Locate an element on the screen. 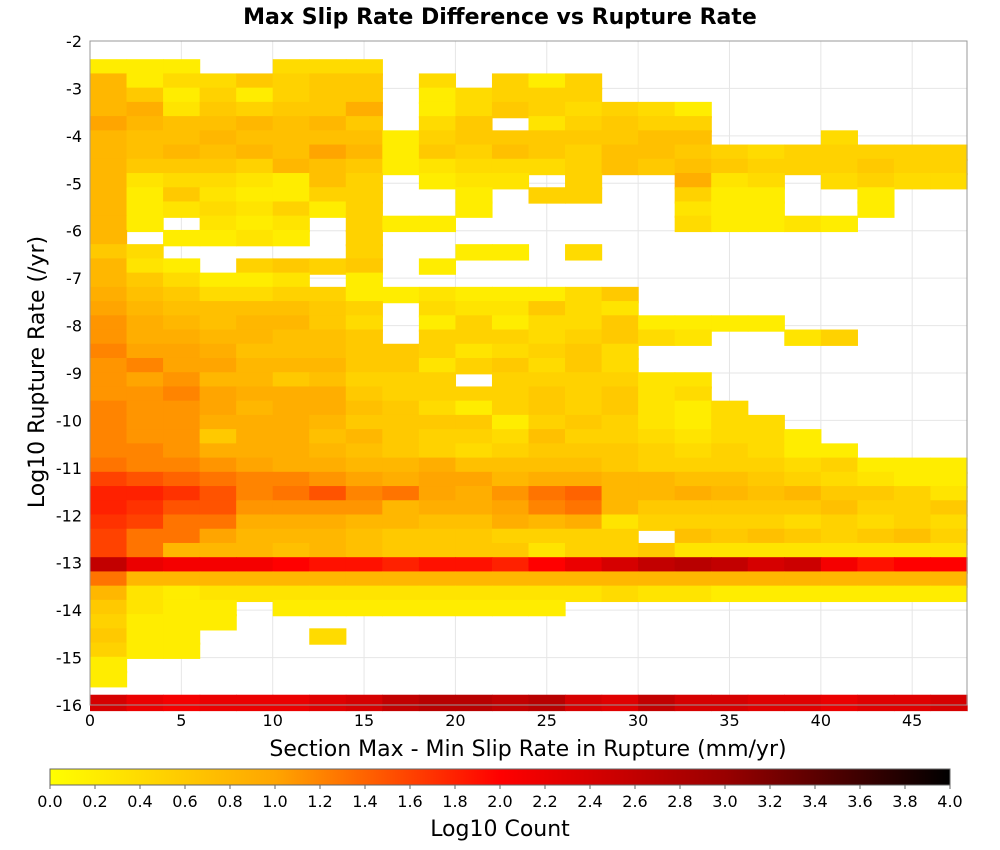  colorbar-tick-label: 2.6 is located at coordinates (634, 801).